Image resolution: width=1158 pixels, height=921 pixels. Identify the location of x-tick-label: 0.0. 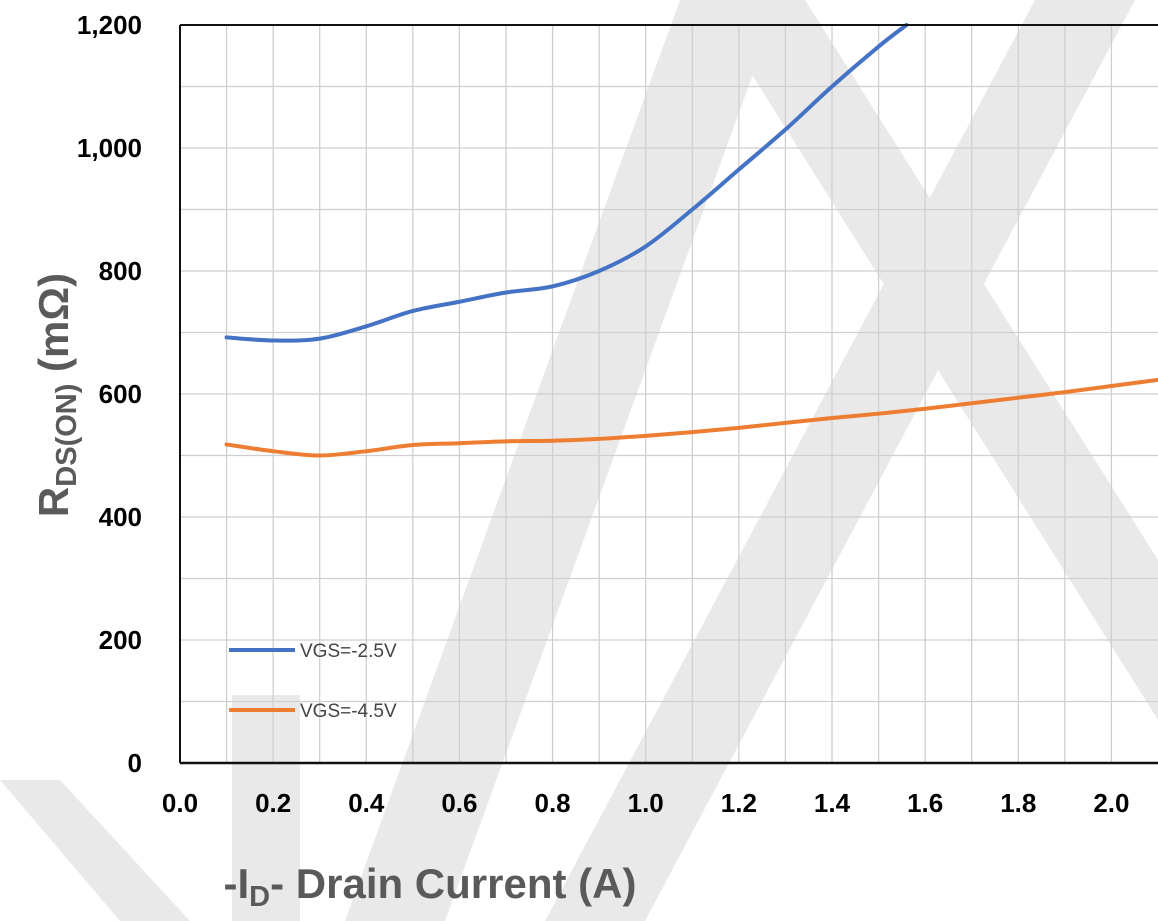
(180, 803).